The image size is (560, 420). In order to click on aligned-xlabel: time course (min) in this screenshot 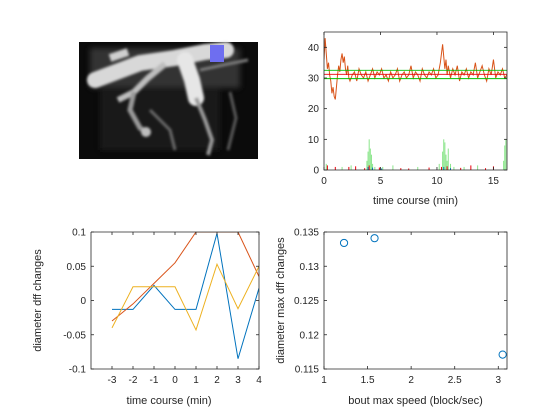, I will do `click(169, 401)`.